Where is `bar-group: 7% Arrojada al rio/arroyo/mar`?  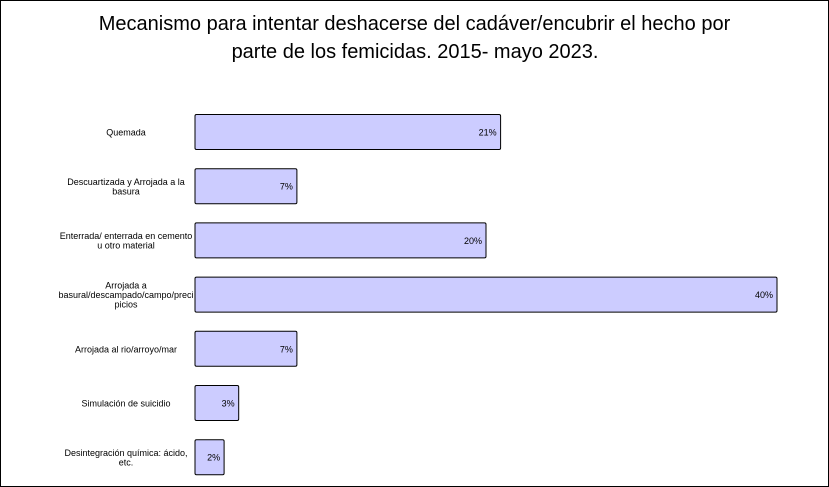
bar-group: 7% Arrojada al rio/arroyo/mar is located at coordinates (186, 348).